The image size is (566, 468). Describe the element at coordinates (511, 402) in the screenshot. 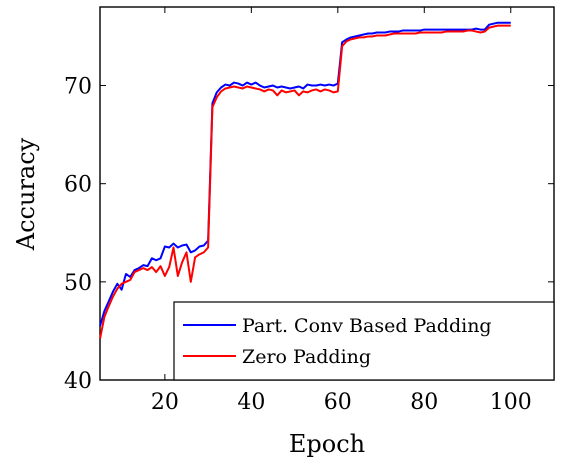

I see `x-tick-label-100: 100` at that location.